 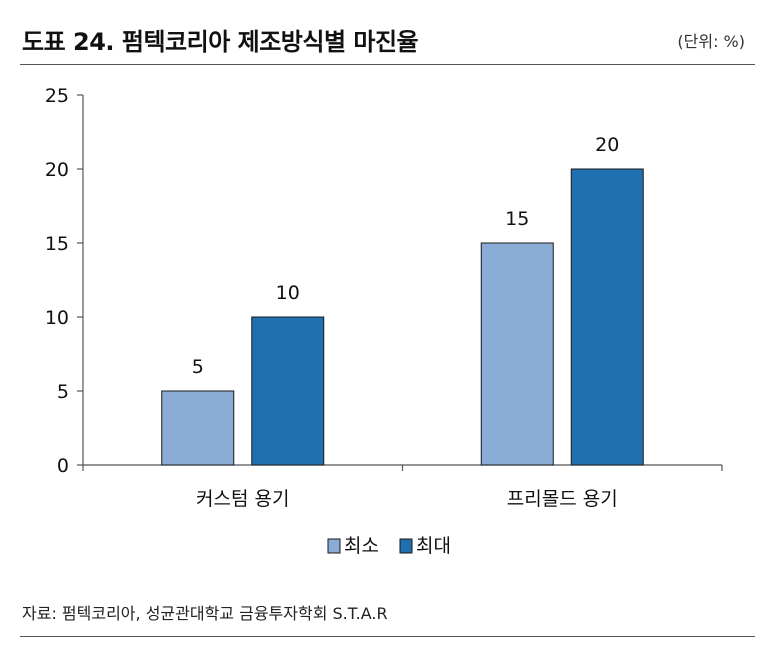 I want to click on y-tick-label-2: 10, so click(x=57, y=318).